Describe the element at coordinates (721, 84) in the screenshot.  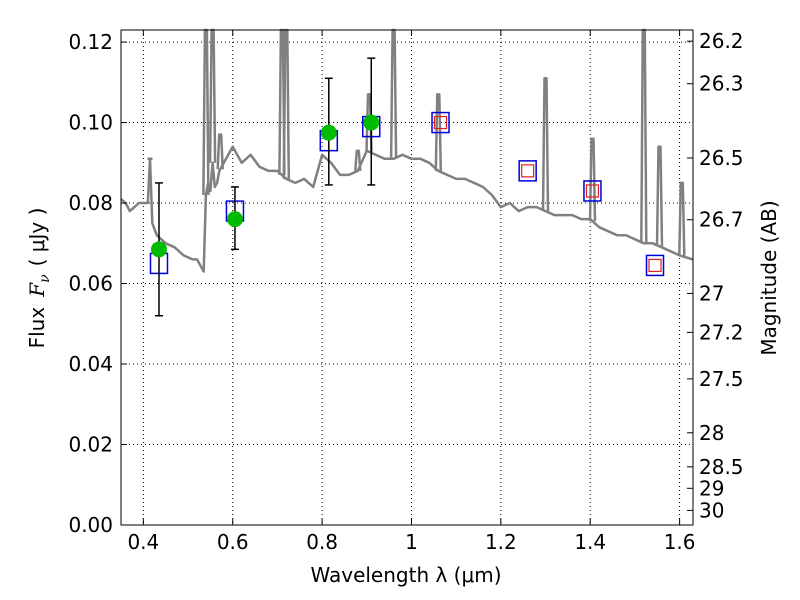
I see `right-tick-label: 26.3` at that location.